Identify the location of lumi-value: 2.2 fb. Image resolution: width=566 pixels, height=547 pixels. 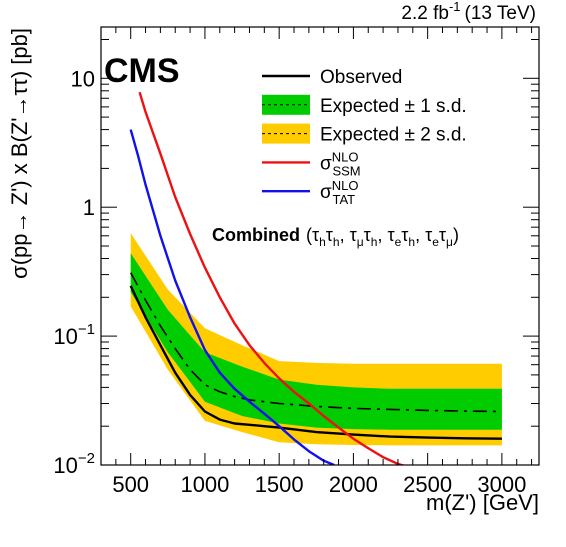
(425, 13).